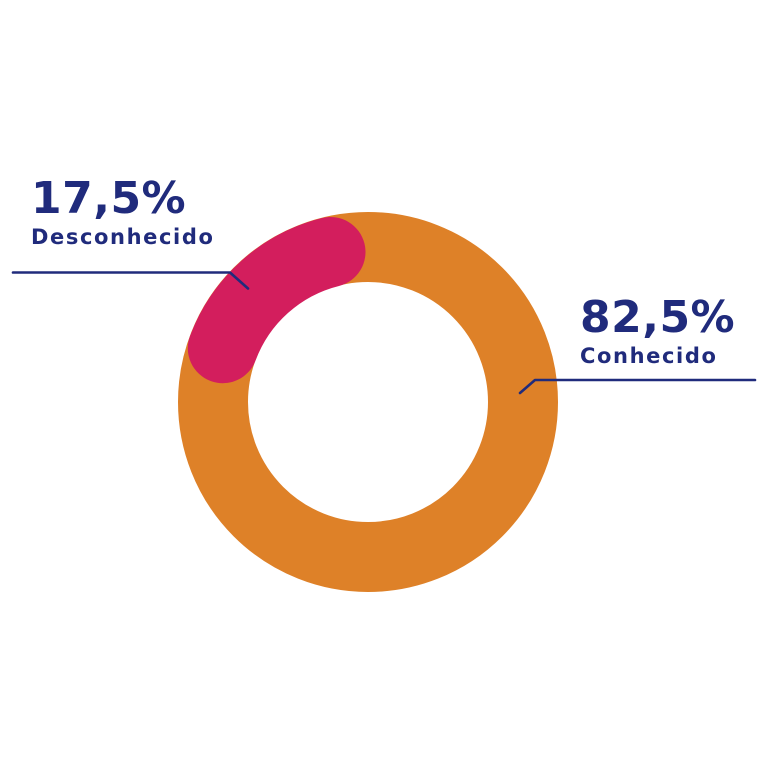  What do you see at coordinates (130, 280) in the screenshot?
I see `callout-line-desconhecido` at bounding box center [130, 280].